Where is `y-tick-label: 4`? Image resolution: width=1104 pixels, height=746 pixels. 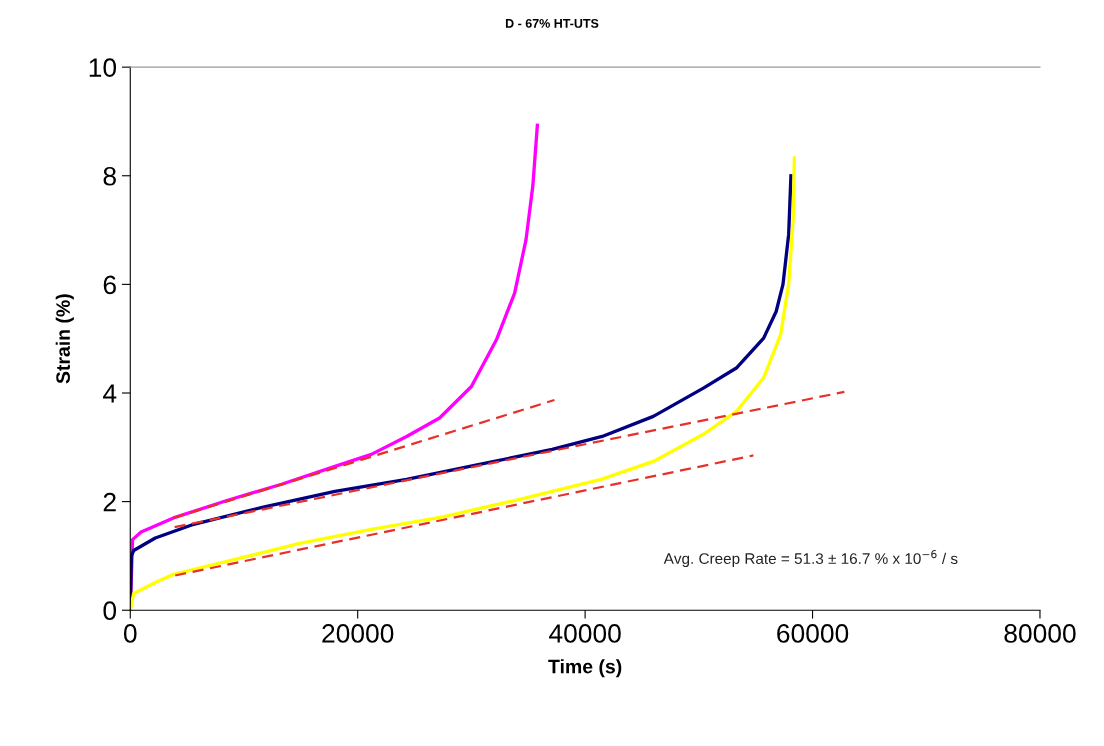
y-tick-label: 4 is located at coordinates (110, 393).